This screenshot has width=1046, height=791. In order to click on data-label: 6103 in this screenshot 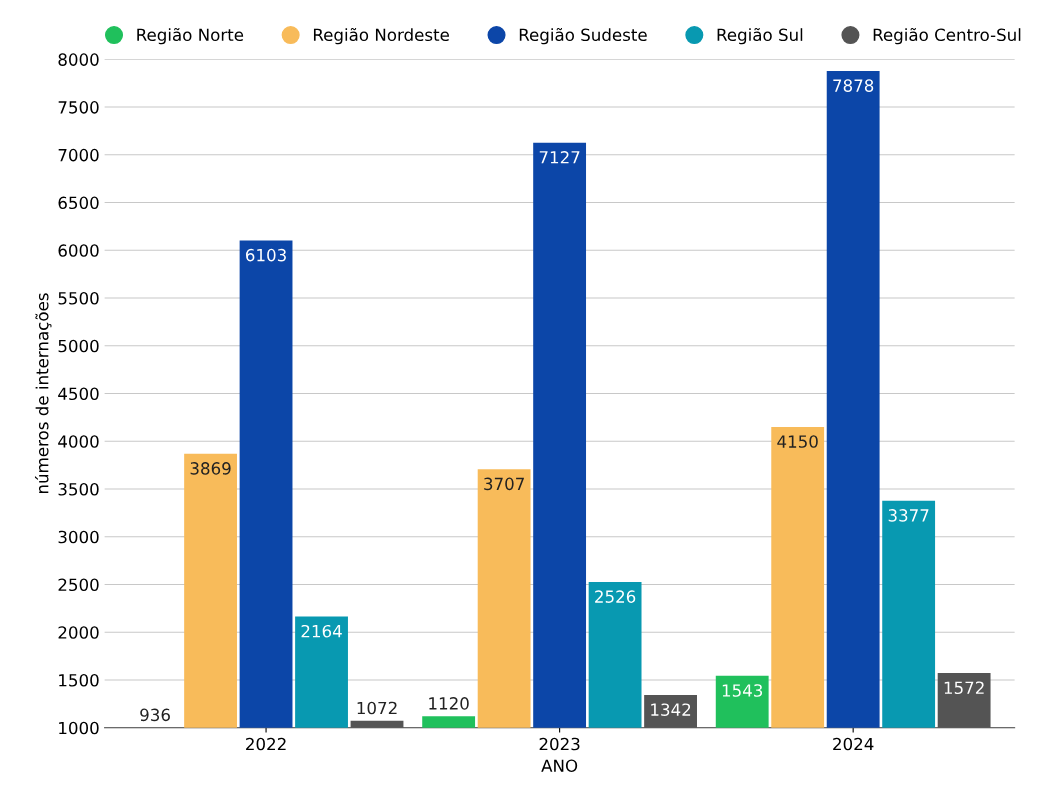, I will do `click(266, 255)`.